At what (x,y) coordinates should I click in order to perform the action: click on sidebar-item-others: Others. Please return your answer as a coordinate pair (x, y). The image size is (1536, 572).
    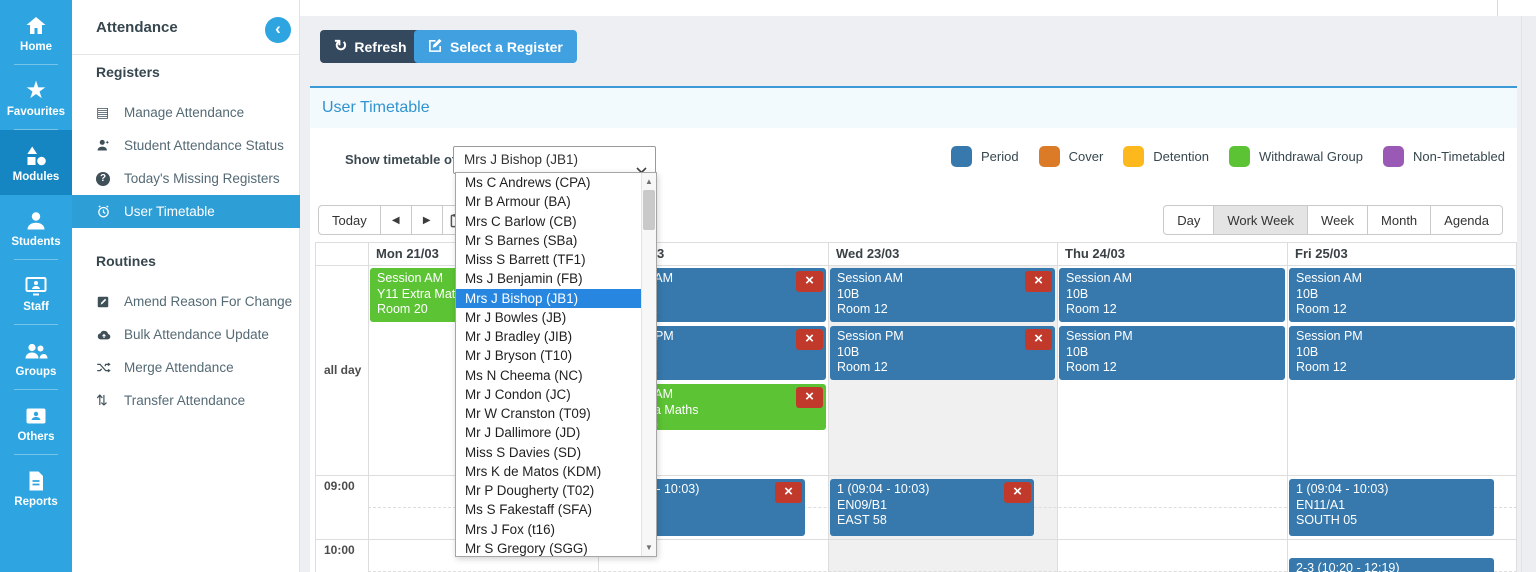
    Looking at the image, I should click on (36, 422).